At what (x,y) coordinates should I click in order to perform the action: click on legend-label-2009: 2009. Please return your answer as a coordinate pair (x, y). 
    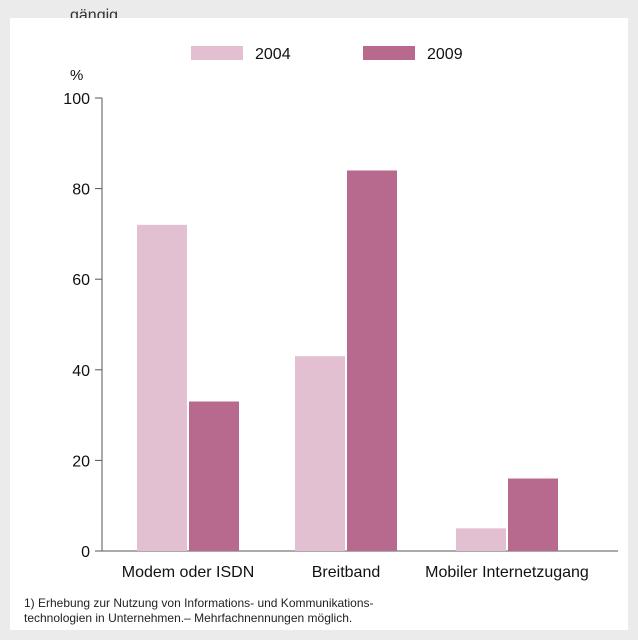
    Looking at the image, I should click on (445, 54).